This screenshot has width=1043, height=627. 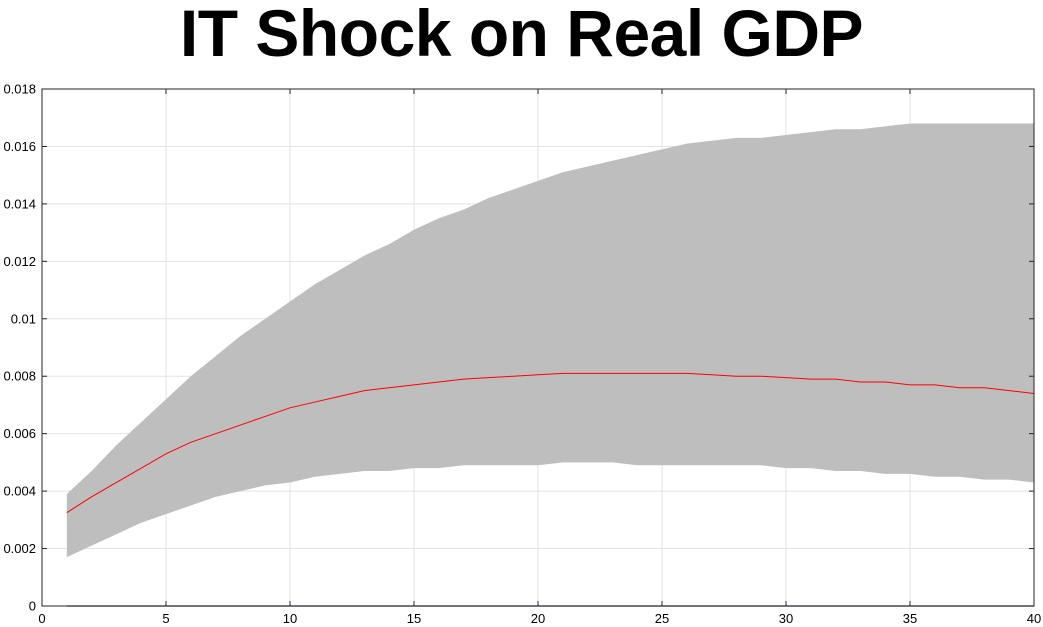 I want to click on x-tick-label: 5, so click(x=165, y=618).